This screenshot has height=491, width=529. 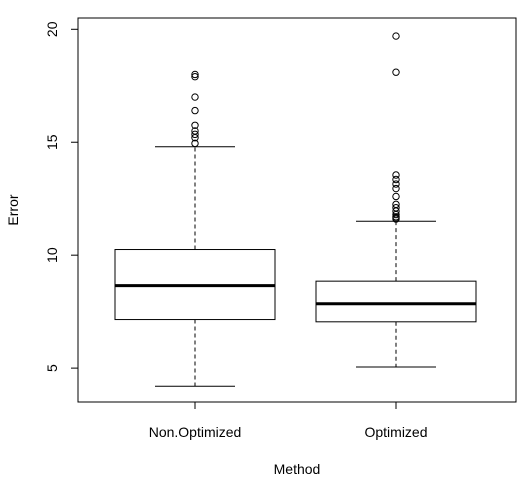 What do you see at coordinates (288, 420) in the screenshot?
I see `x-axis: Non.Optimized Optimized` at bounding box center [288, 420].